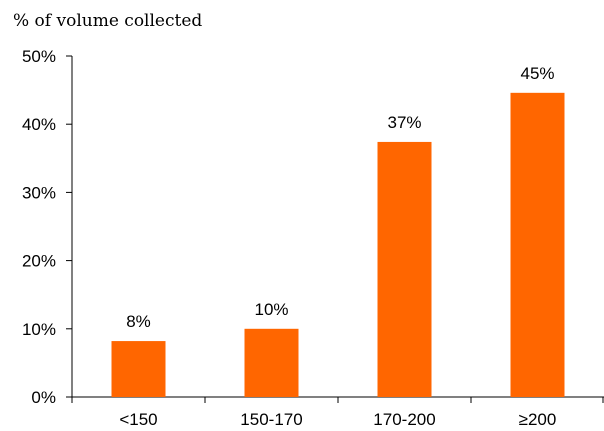 Image resolution: width=604 pixels, height=431 pixels. What do you see at coordinates (271, 419) in the screenshot?
I see `x-tick-label: 150-170` at bounding box center [271, 419].